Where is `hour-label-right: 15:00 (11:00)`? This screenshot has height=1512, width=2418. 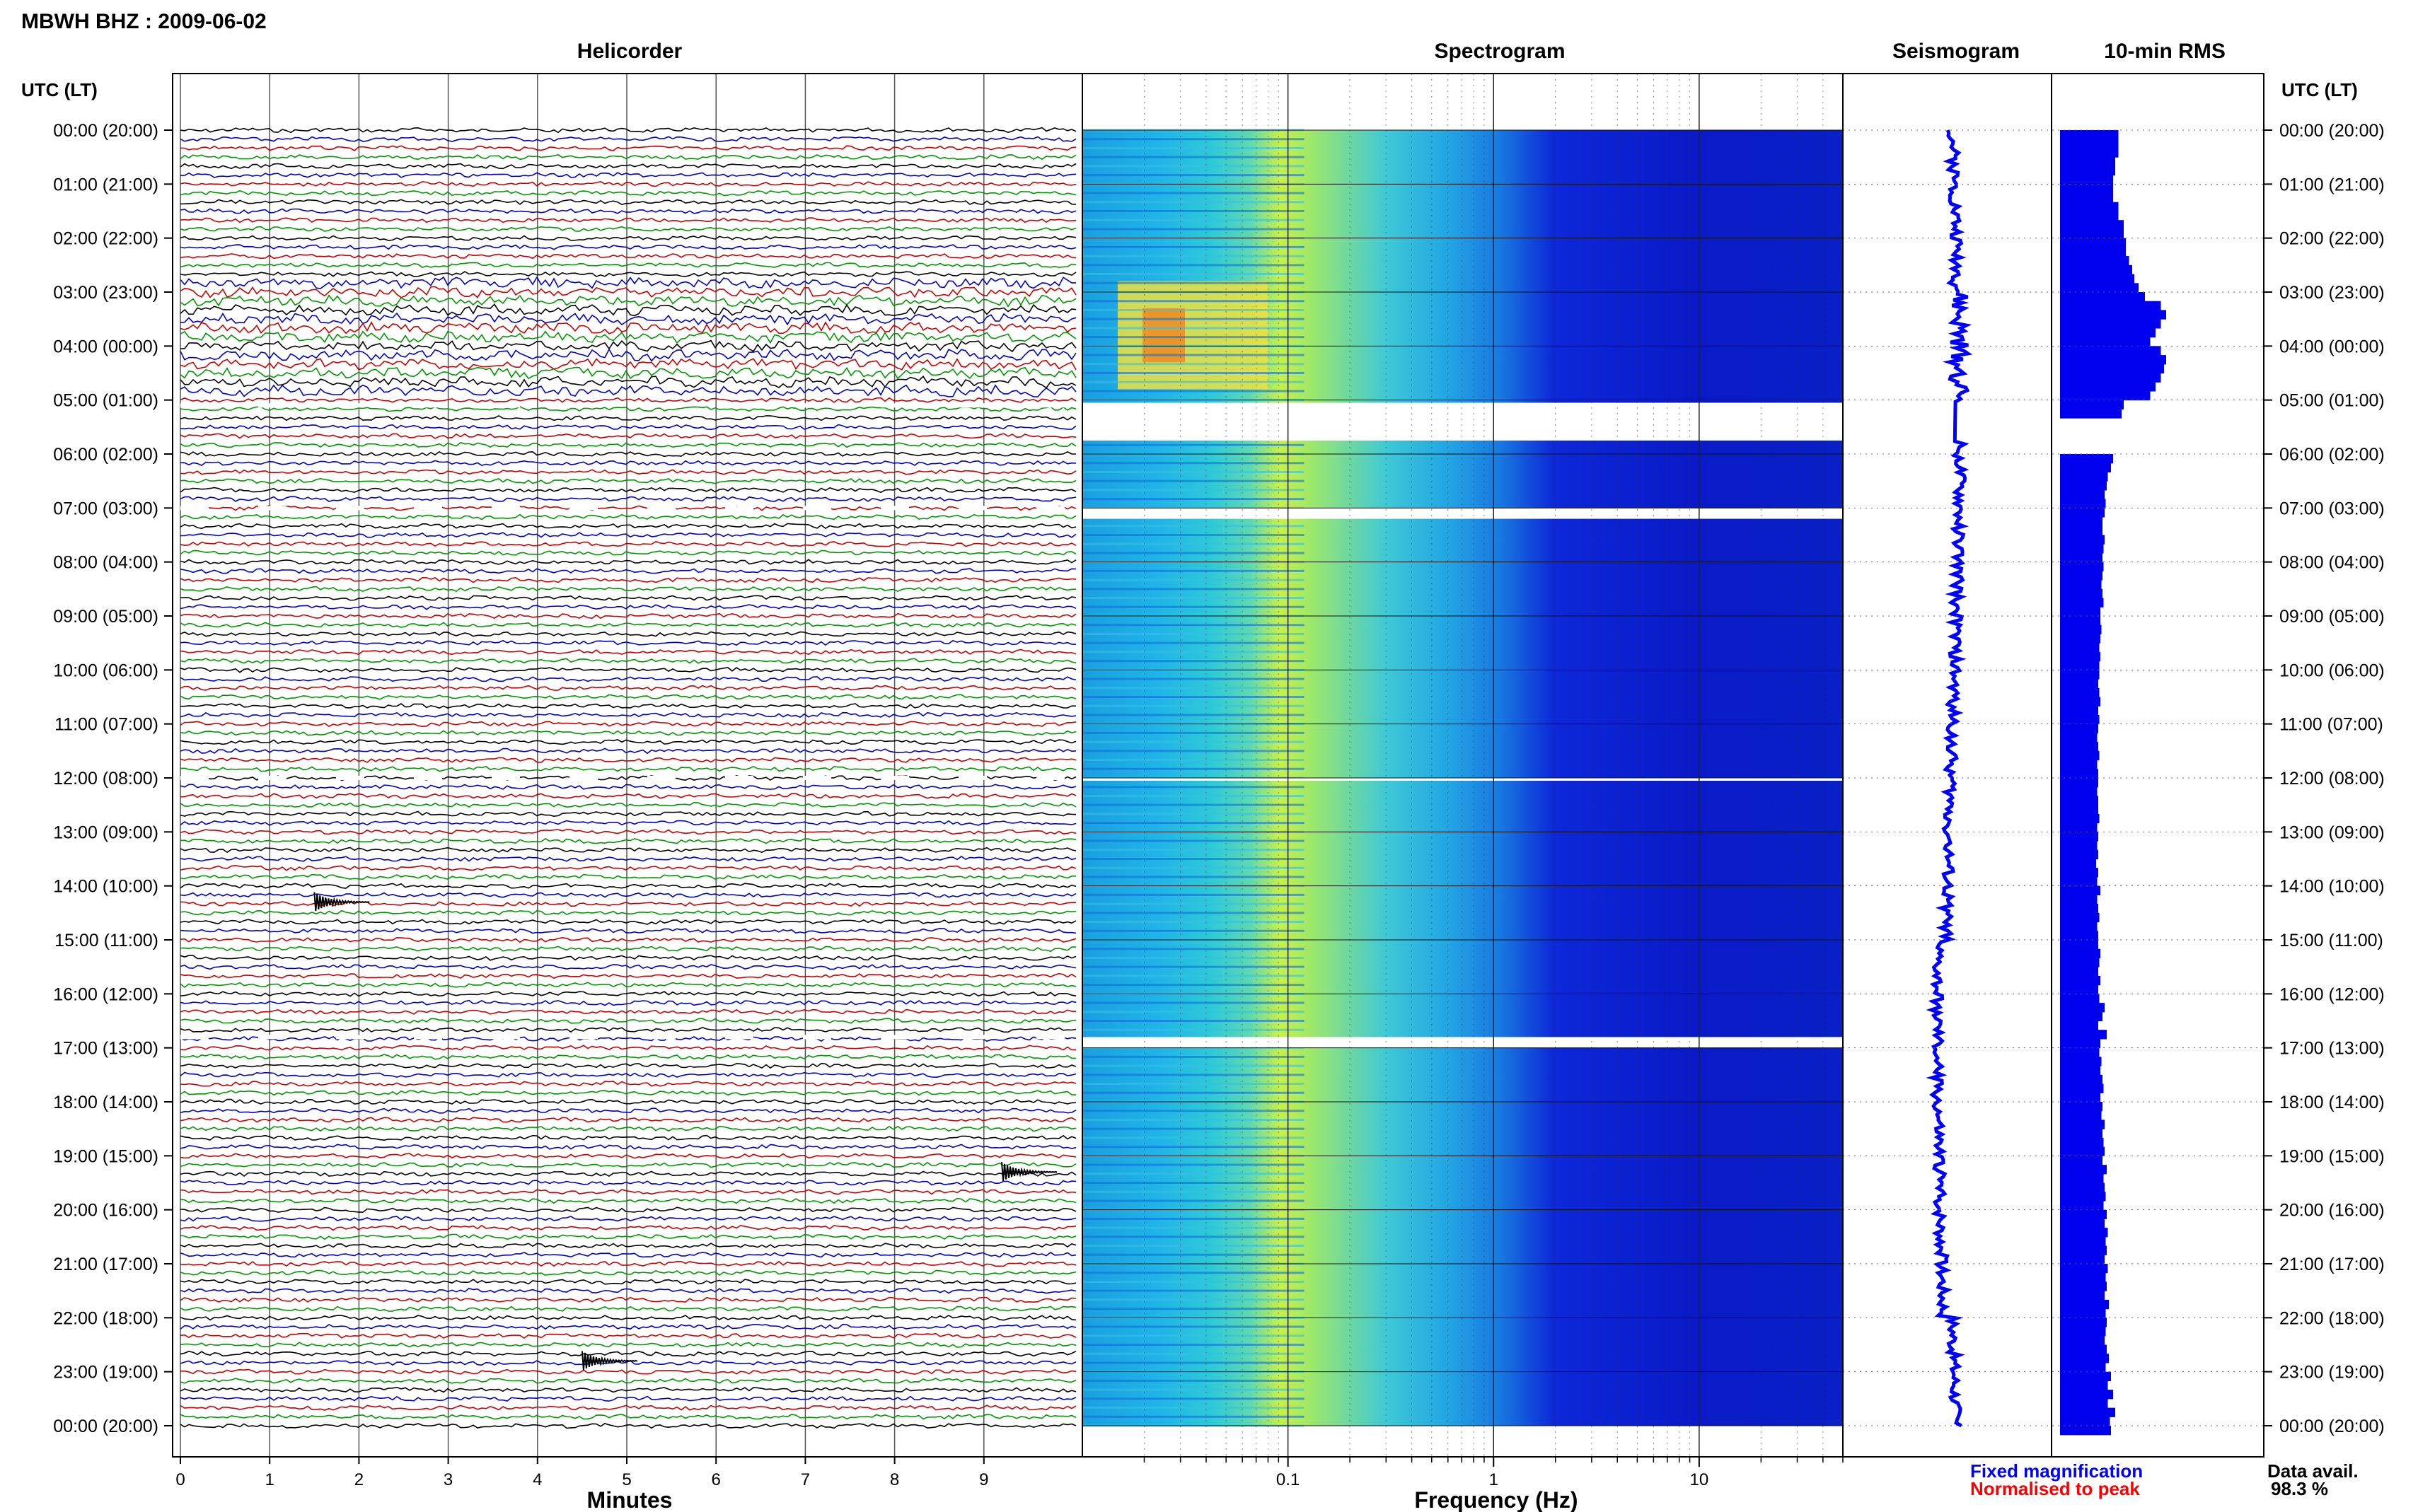
hour-label-right: 15:00 (11:00) is located at coordinates (2331, 940).